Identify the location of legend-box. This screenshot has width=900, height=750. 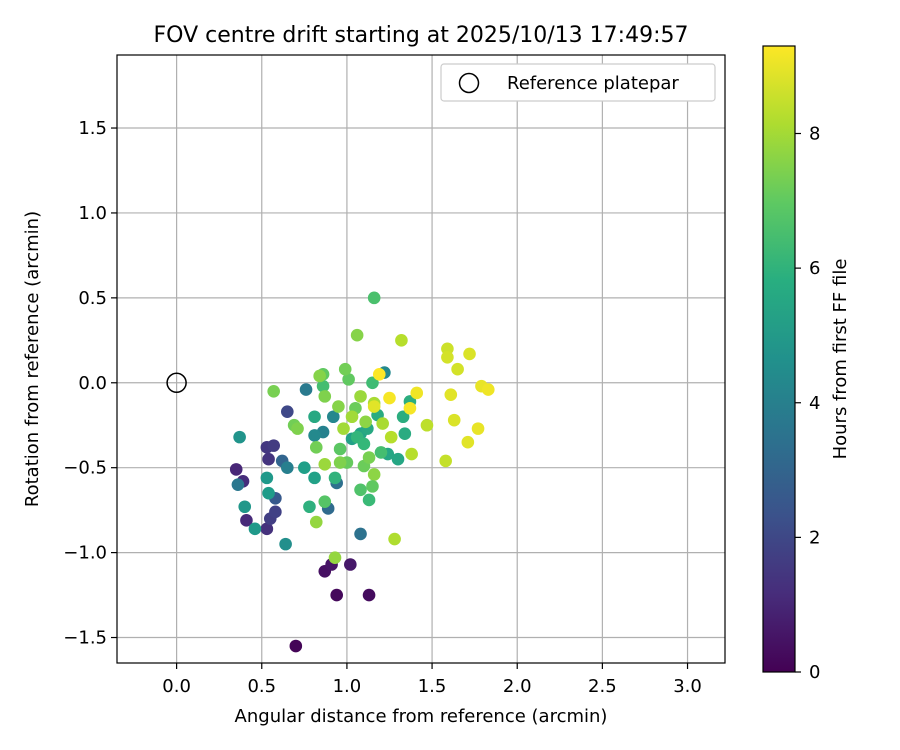
(578, 82).